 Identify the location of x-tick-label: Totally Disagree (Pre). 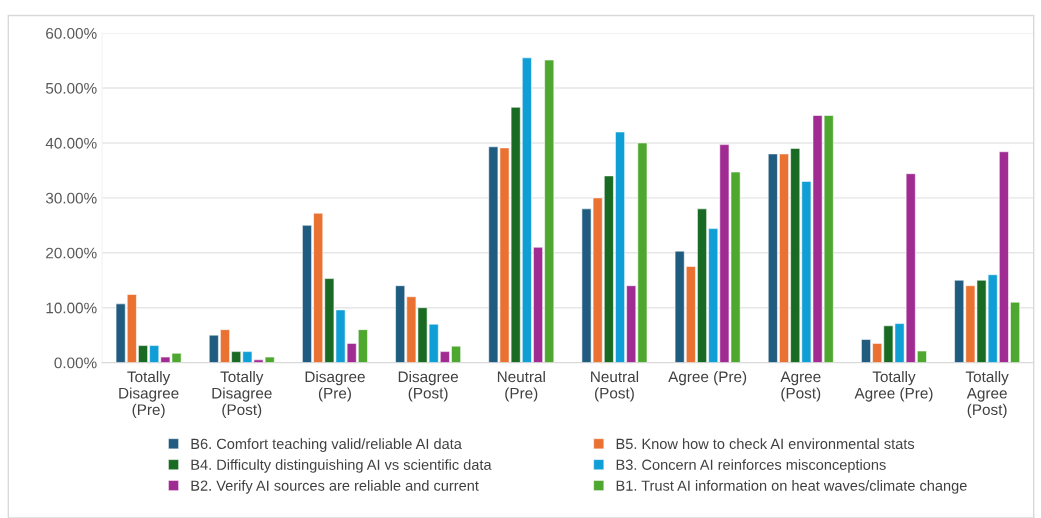
(149, 394).